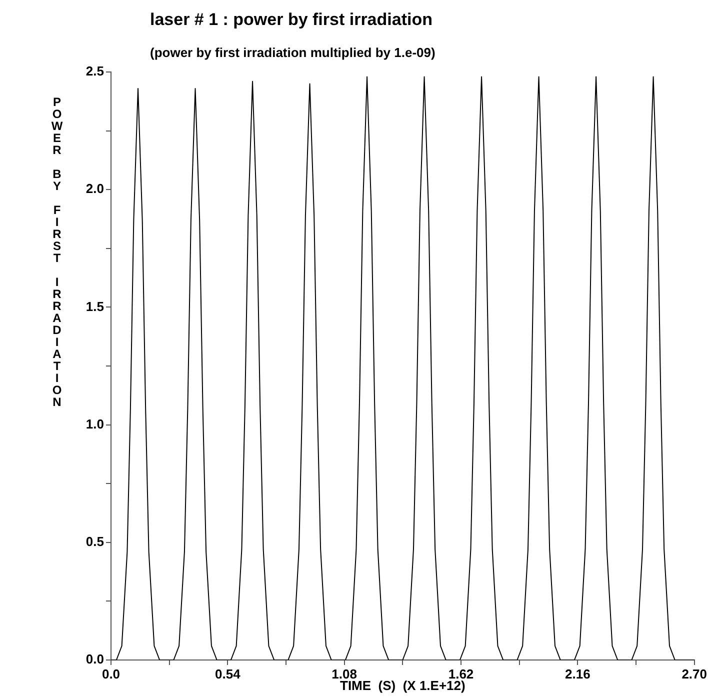 The height and width of the screenshot is (699, 709). What do you see at coordinates (95, 541) in the screenshot?
I see `y-tick-label: 0.5` at bounding box center [95, 541].